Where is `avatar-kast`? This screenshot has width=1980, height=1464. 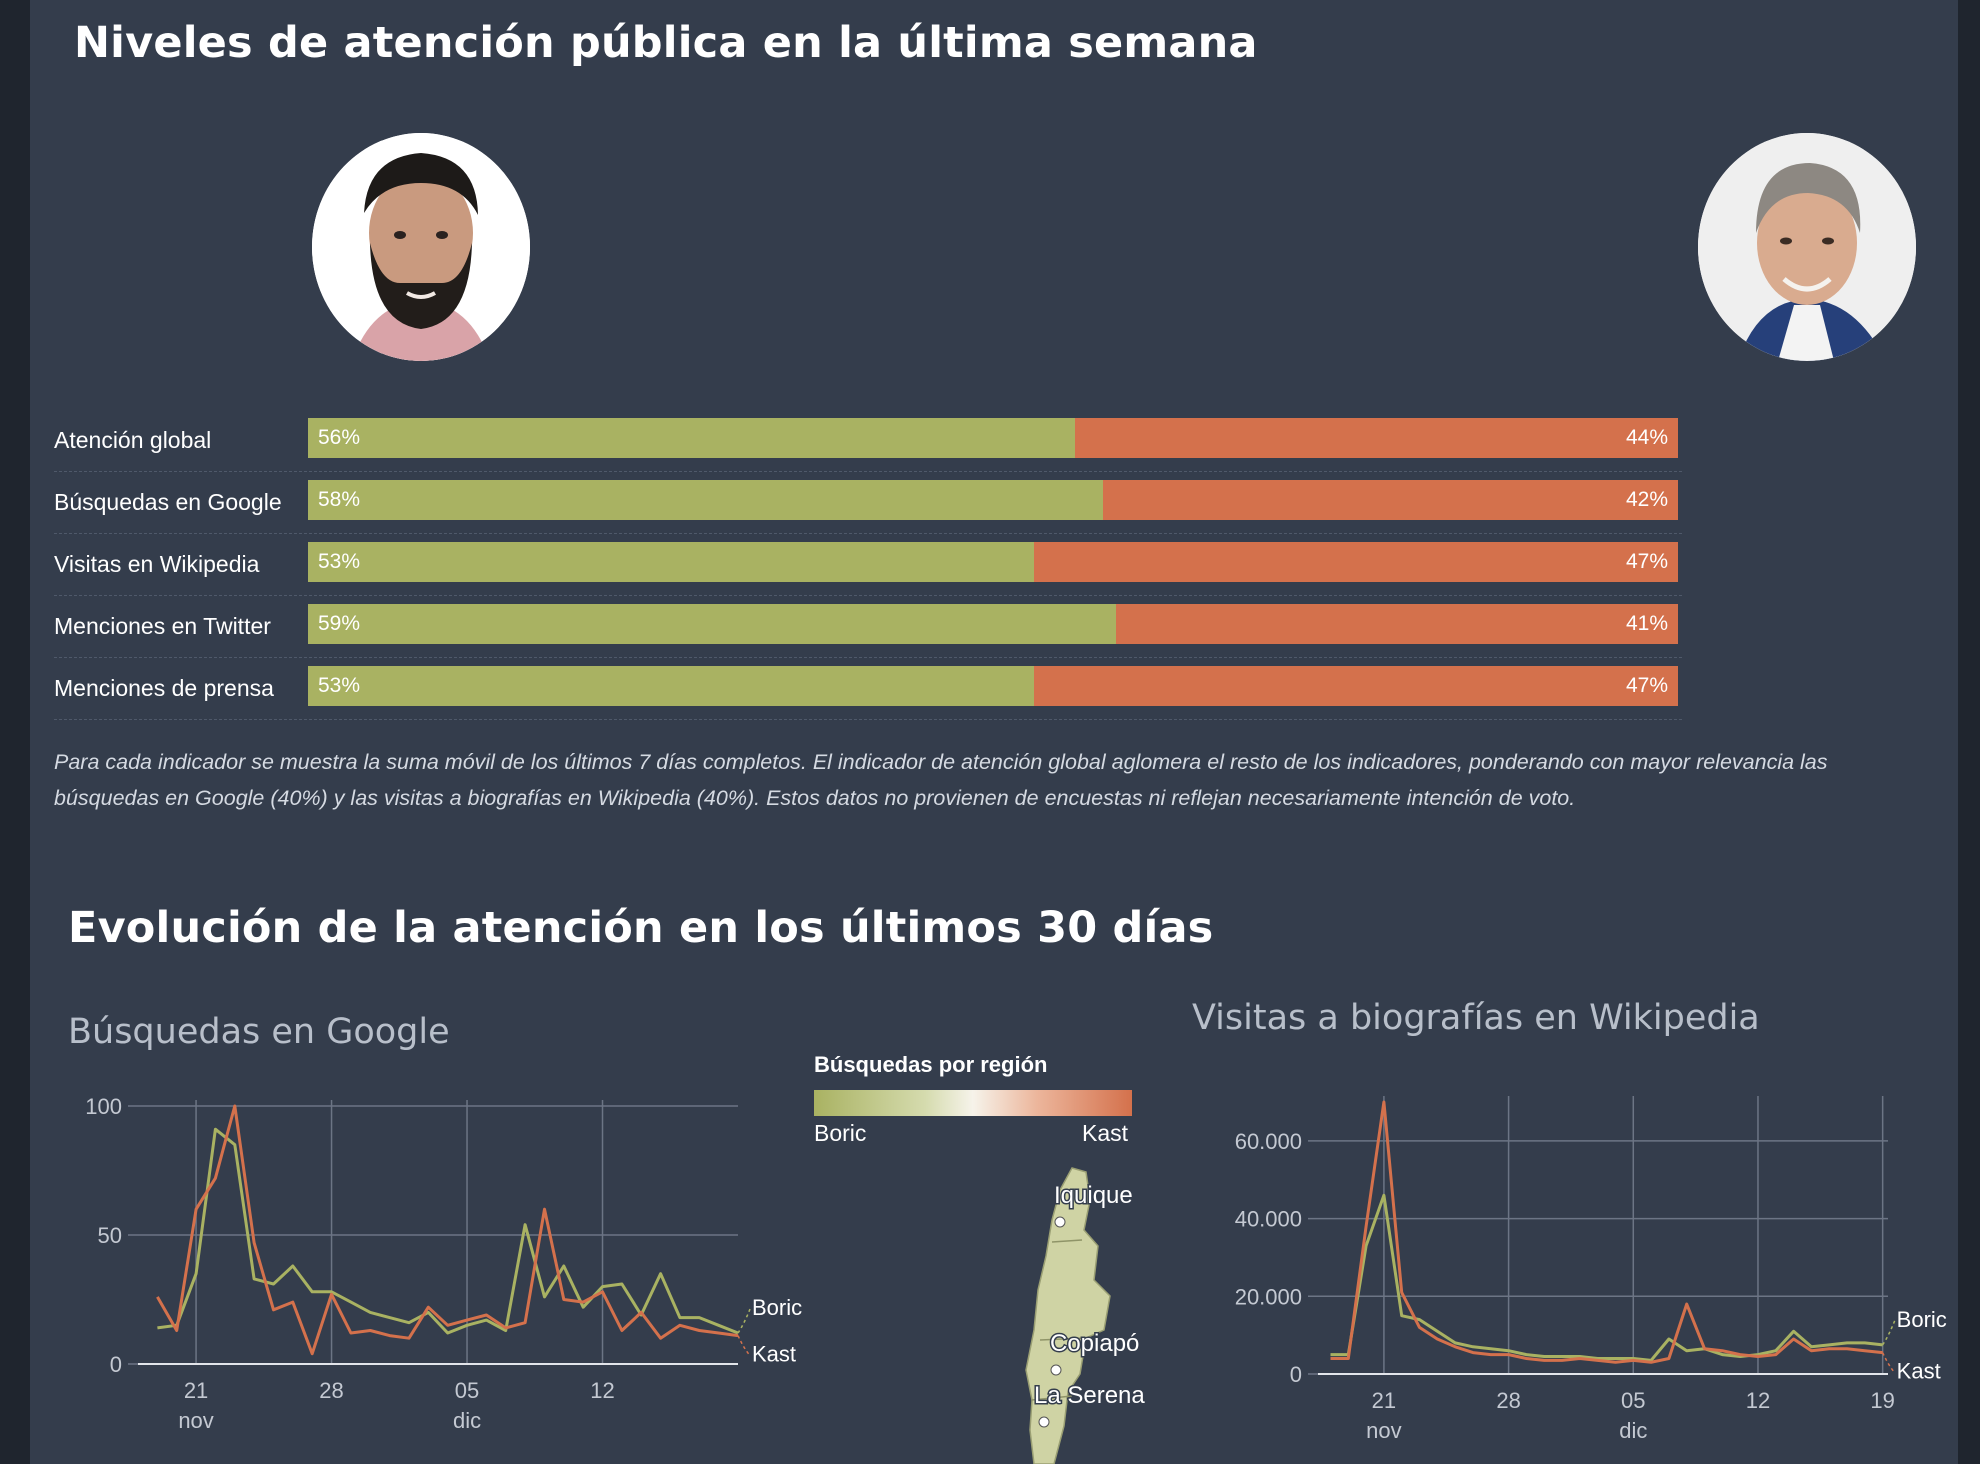 avatar-kast is located at coordinates (1807, 247).